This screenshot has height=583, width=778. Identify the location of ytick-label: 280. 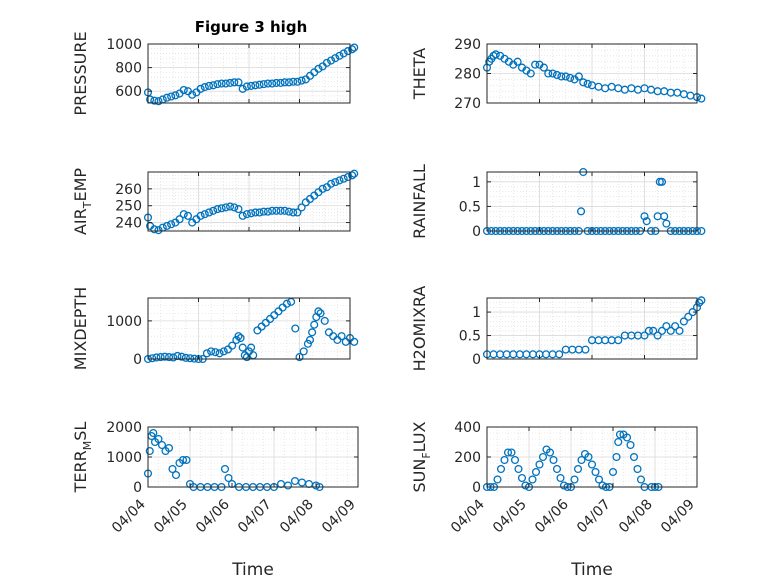
(467, 75).